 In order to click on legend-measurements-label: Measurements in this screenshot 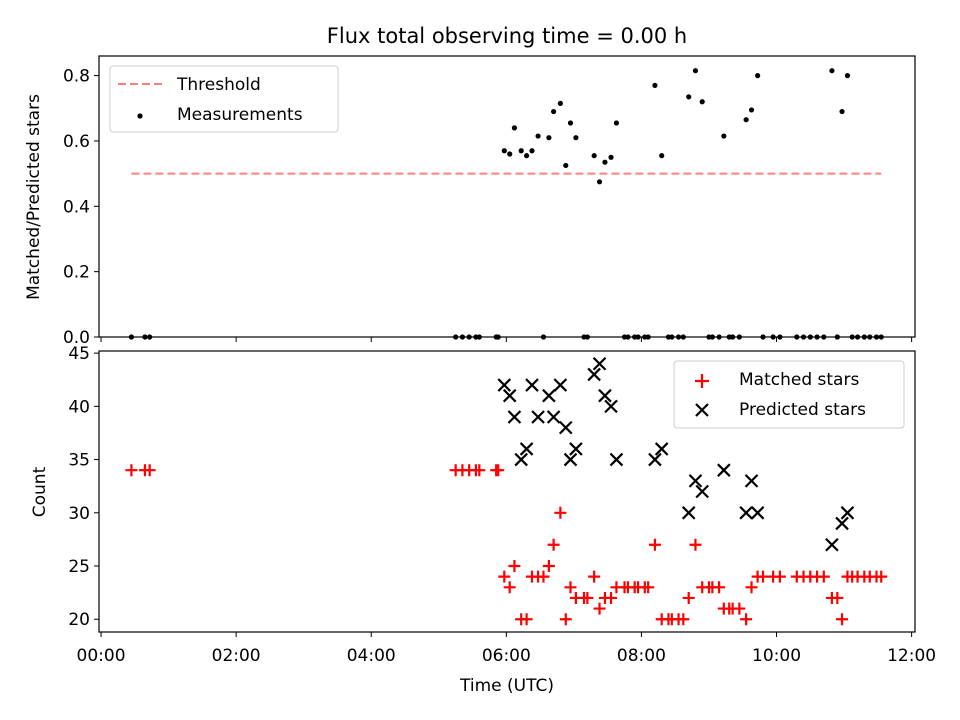, I will do `click(240, 115)`.